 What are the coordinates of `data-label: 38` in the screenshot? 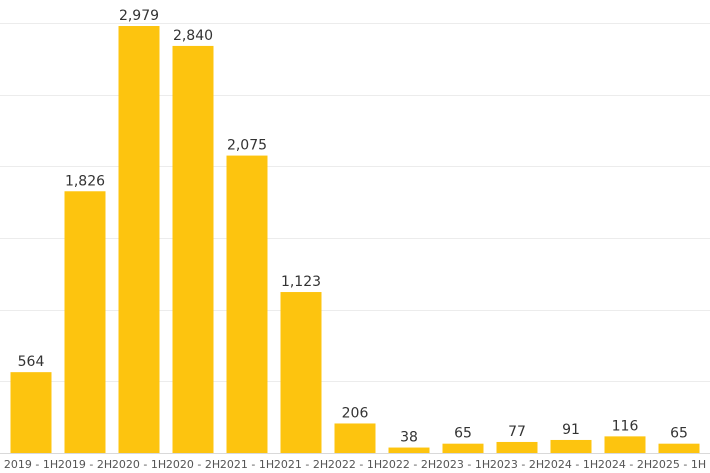 It's located at (409, 438).